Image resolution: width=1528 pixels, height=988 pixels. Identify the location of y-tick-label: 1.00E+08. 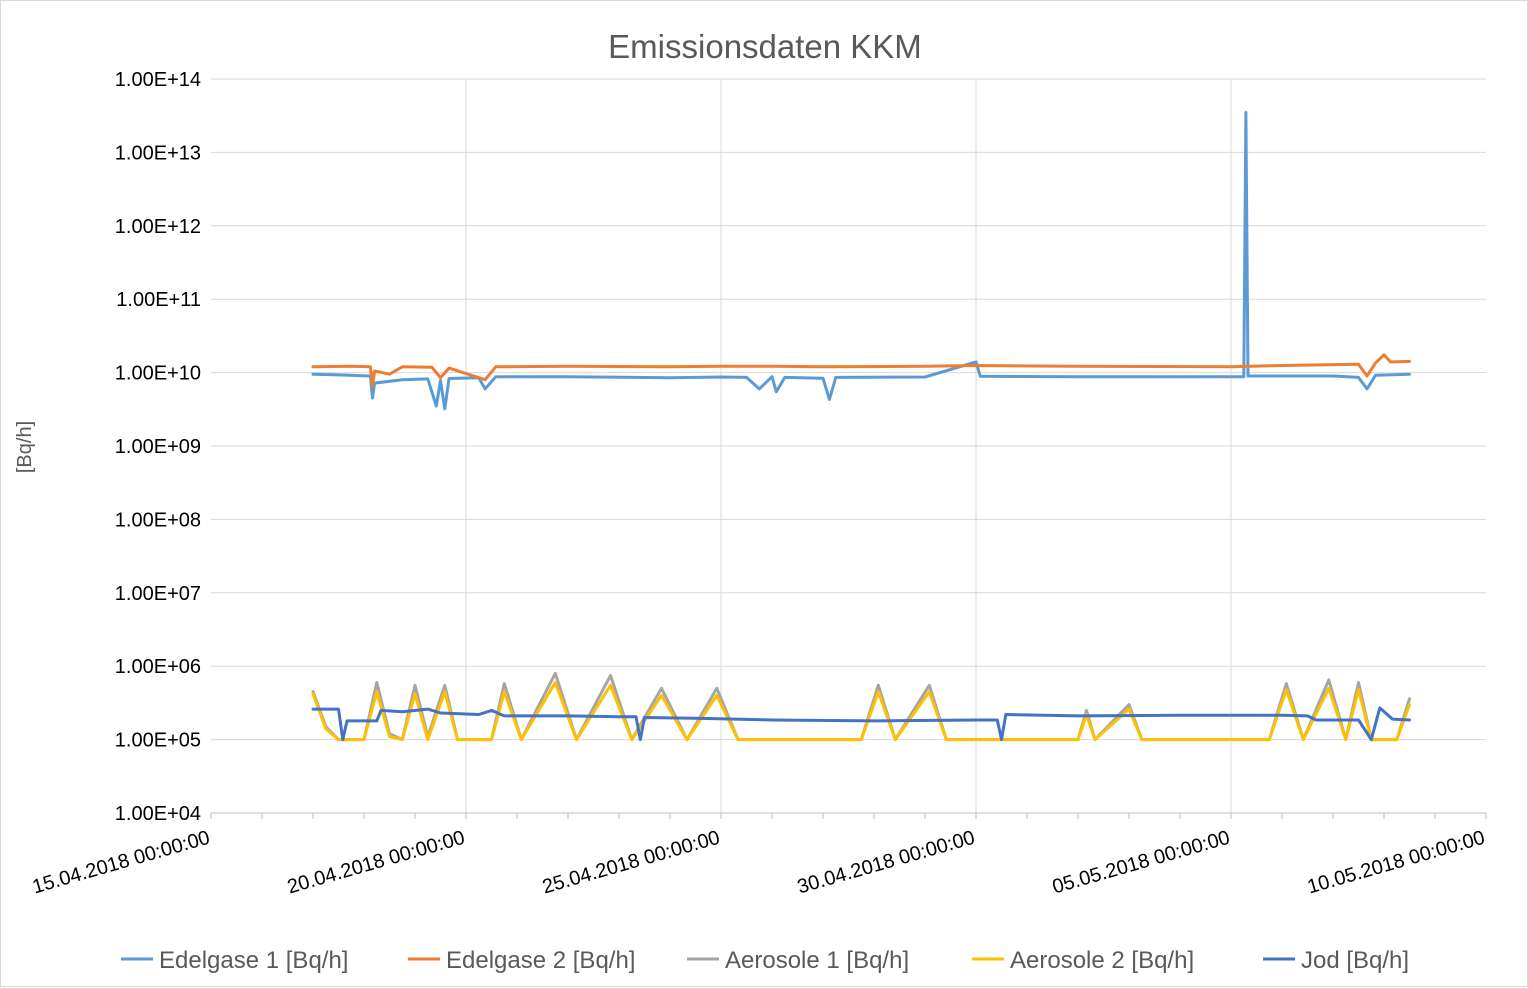
(158, 520).